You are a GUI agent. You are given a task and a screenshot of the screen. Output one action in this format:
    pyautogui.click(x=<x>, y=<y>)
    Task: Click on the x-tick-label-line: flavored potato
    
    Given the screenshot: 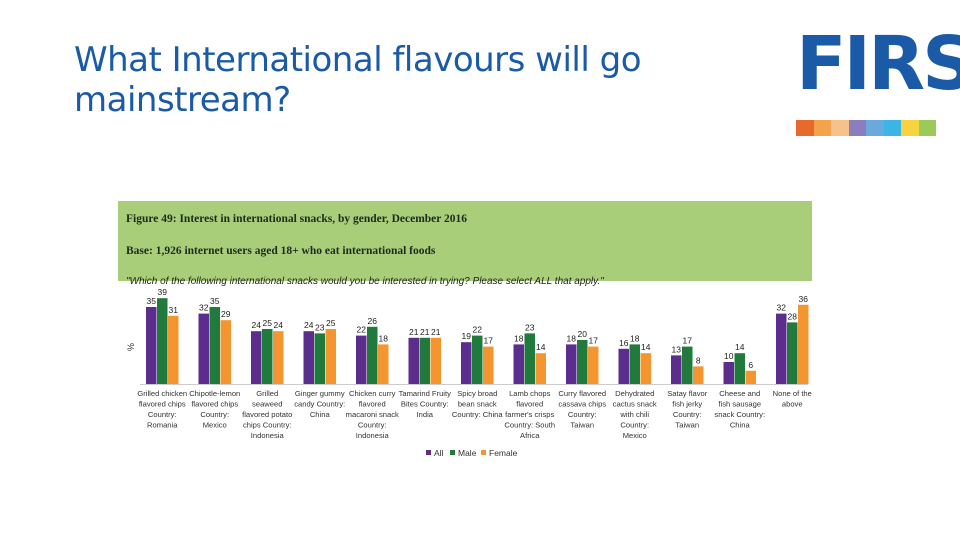 What is the action you would take?
    pyautogui.click(x=267, y=414)
    